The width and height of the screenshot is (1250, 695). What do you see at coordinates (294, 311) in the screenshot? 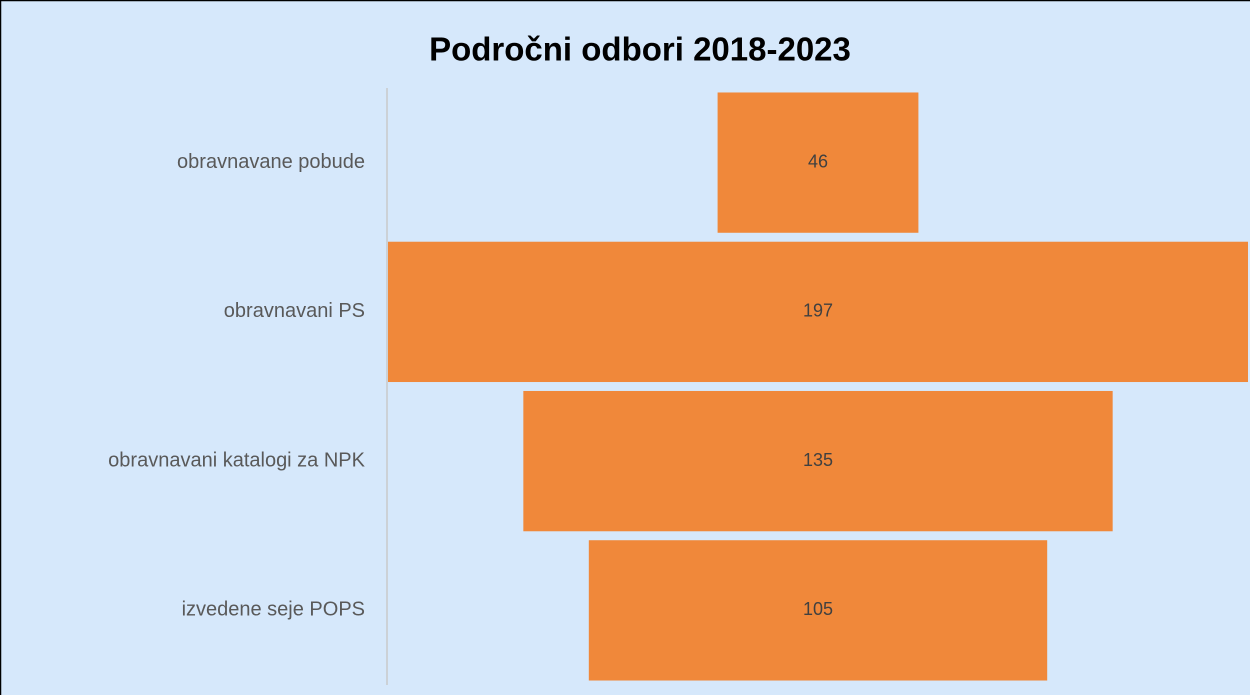
I see `category-label: obravnavani PS` at bounding box center [294, 311].